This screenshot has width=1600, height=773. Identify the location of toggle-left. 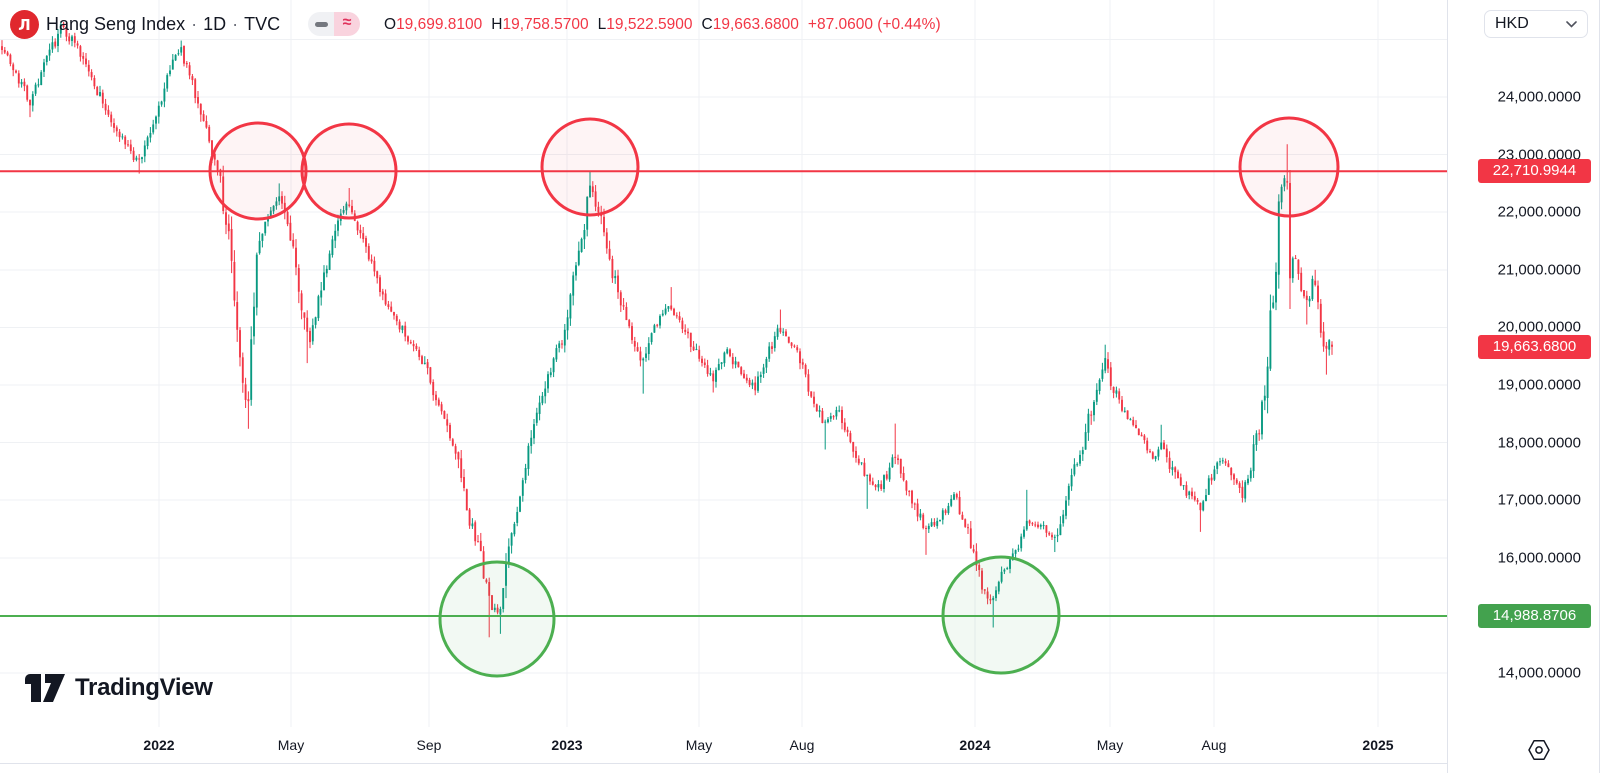
(321, 24).